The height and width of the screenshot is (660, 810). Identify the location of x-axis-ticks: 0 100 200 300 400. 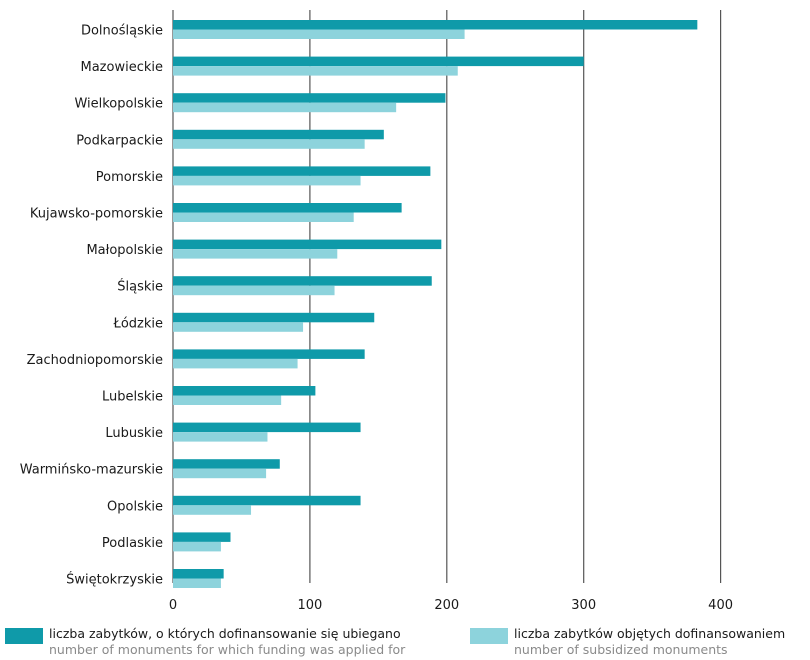
(451, 605).